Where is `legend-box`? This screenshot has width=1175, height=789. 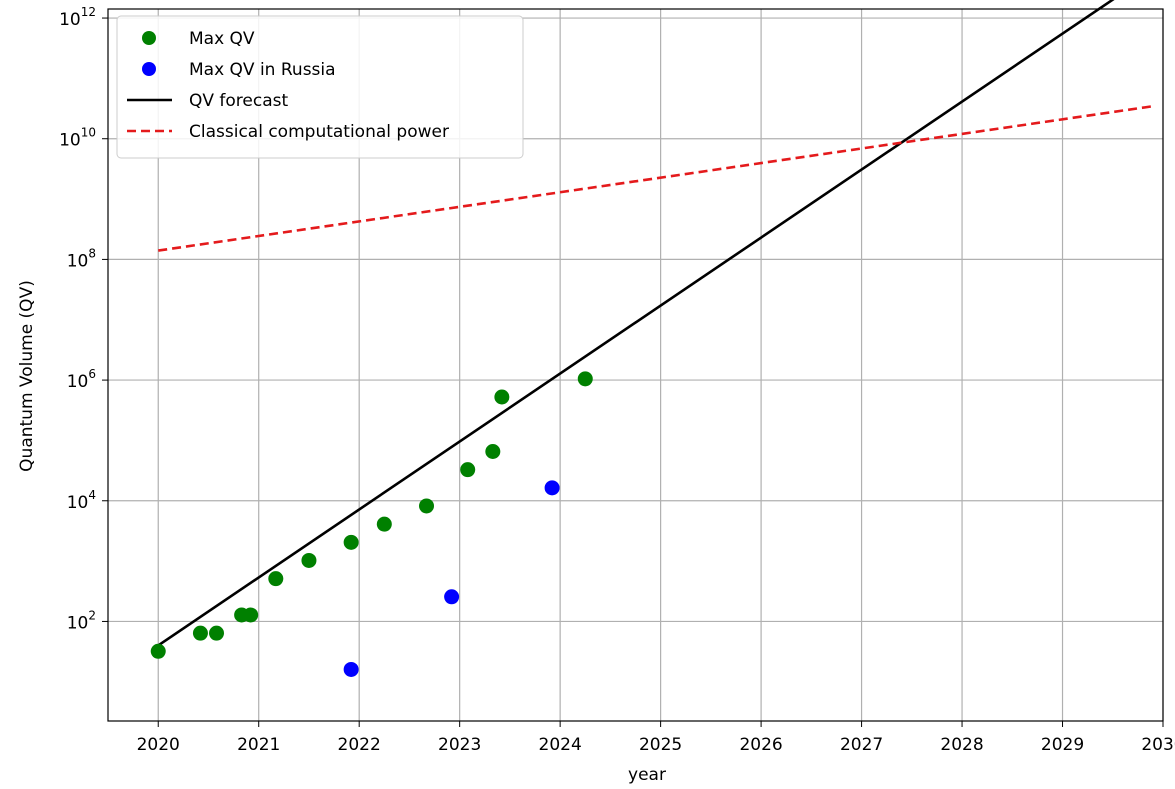
legend-box is located at coordinates (320, 87).